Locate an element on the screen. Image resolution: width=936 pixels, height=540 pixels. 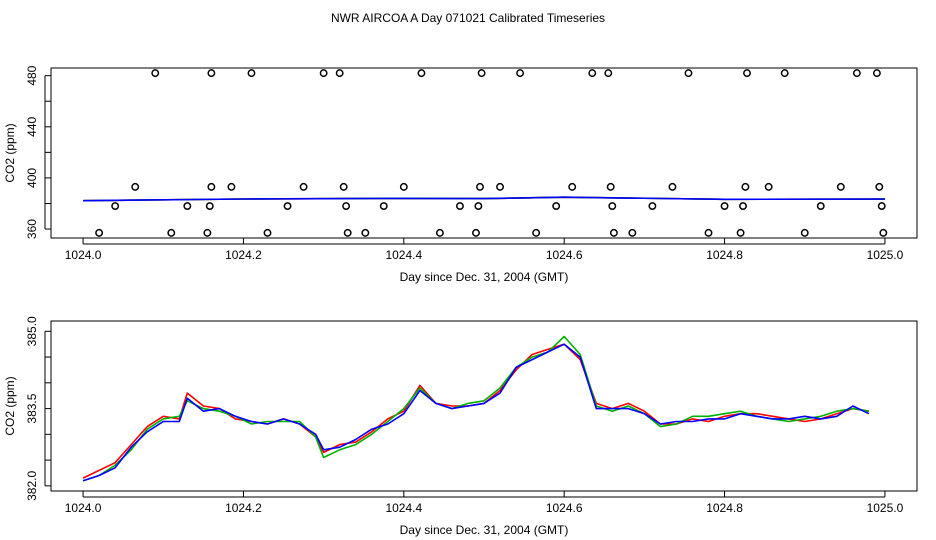
y-tick-label: 400 is located at coordinates (32, 178).